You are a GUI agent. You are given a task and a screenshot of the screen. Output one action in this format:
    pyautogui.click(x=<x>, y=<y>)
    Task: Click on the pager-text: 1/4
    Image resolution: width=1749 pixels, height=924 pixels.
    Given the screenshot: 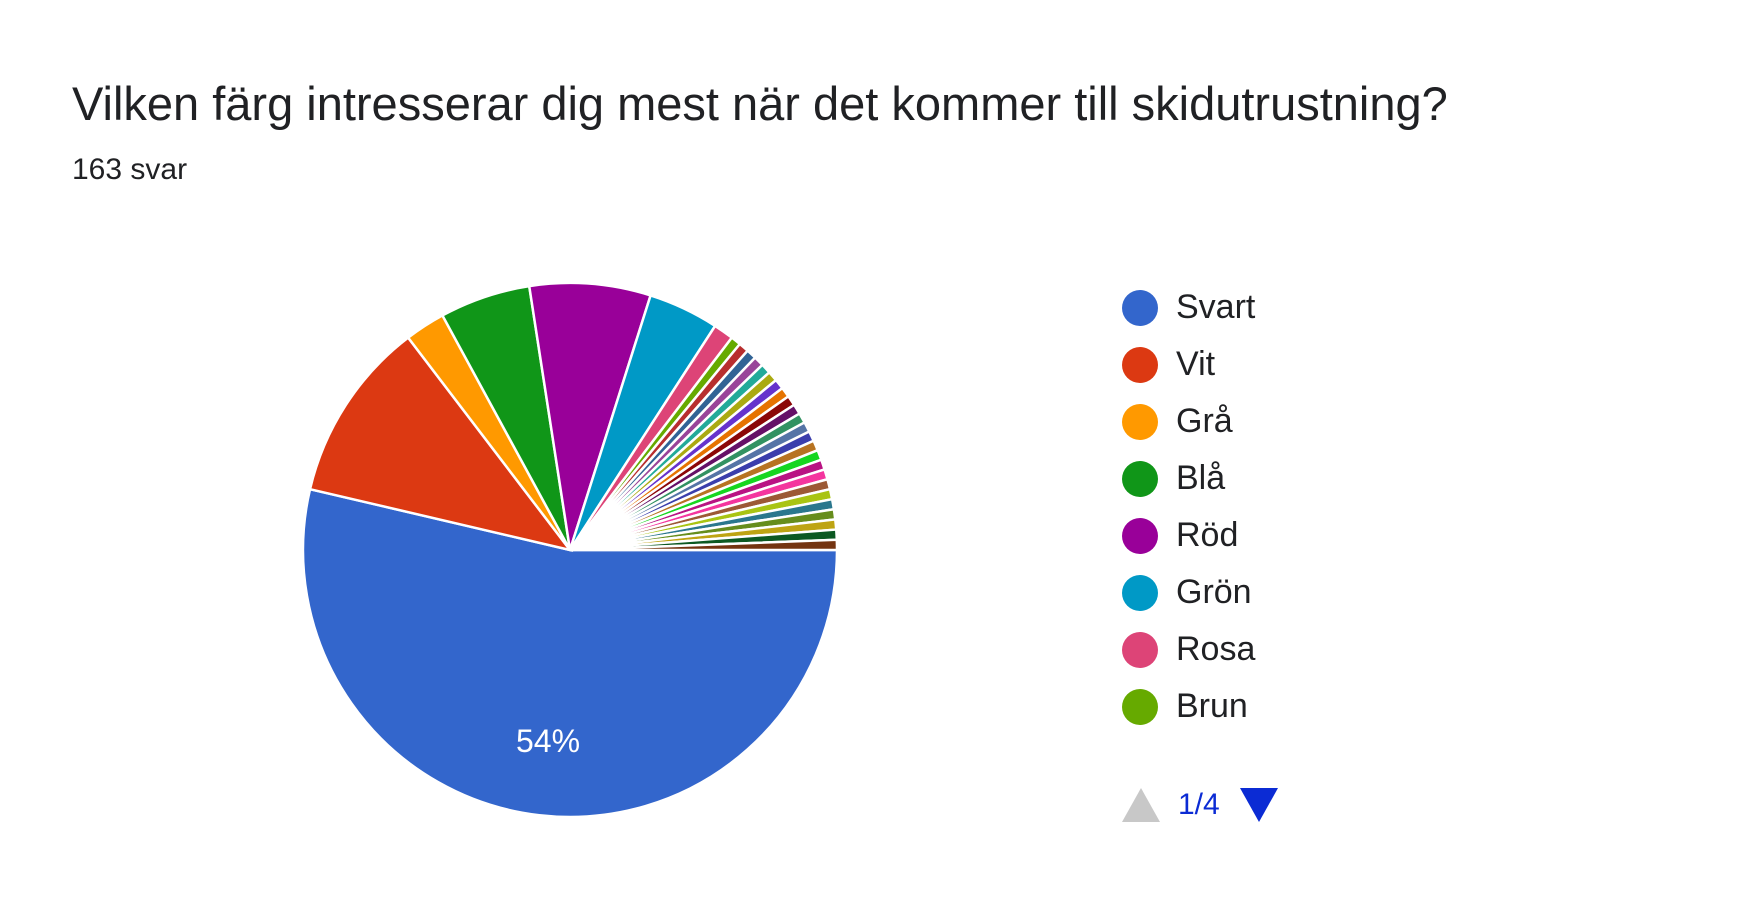 What is the action you would take?
    pyautogui.click(x=1199, y=804)
    